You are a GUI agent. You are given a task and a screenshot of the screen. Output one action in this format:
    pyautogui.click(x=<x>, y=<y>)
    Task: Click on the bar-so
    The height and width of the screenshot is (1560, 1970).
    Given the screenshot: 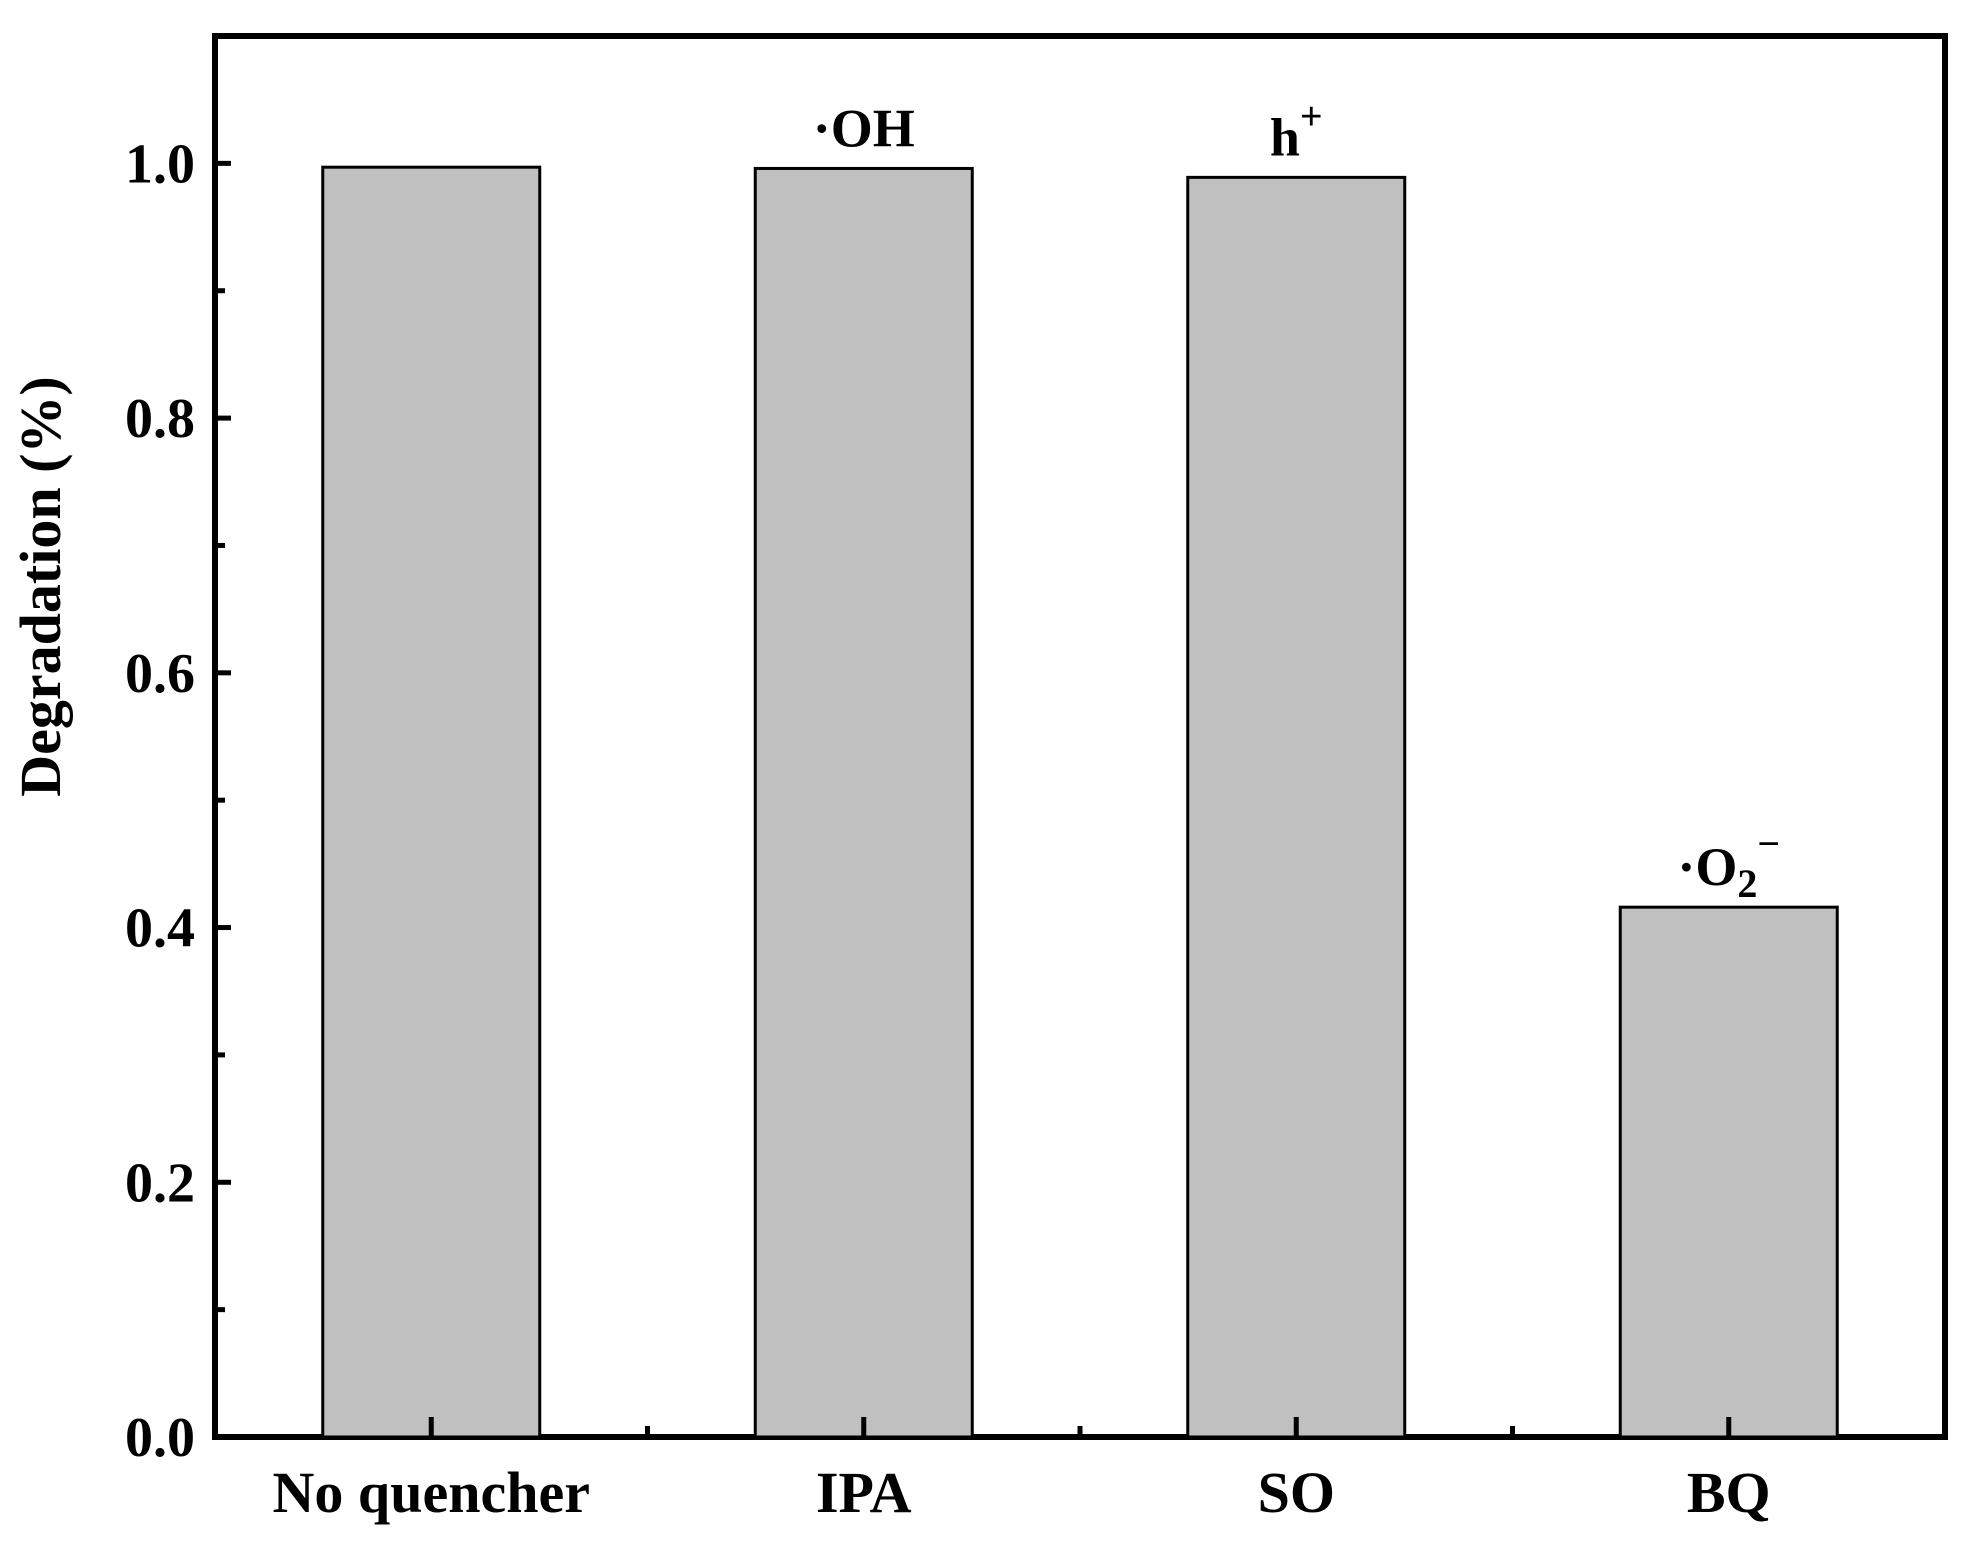 What is the action you would take?
    pyautogui.click(x=1296, y=807)
    